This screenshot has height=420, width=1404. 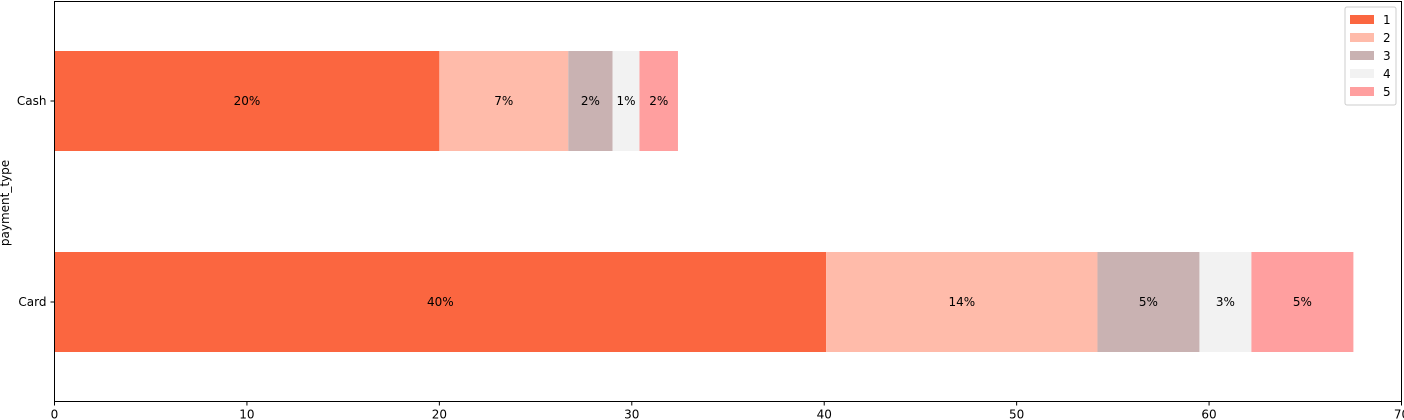 I want to click on y-tick-label-cash: Cash, so click(x=32, y=101).